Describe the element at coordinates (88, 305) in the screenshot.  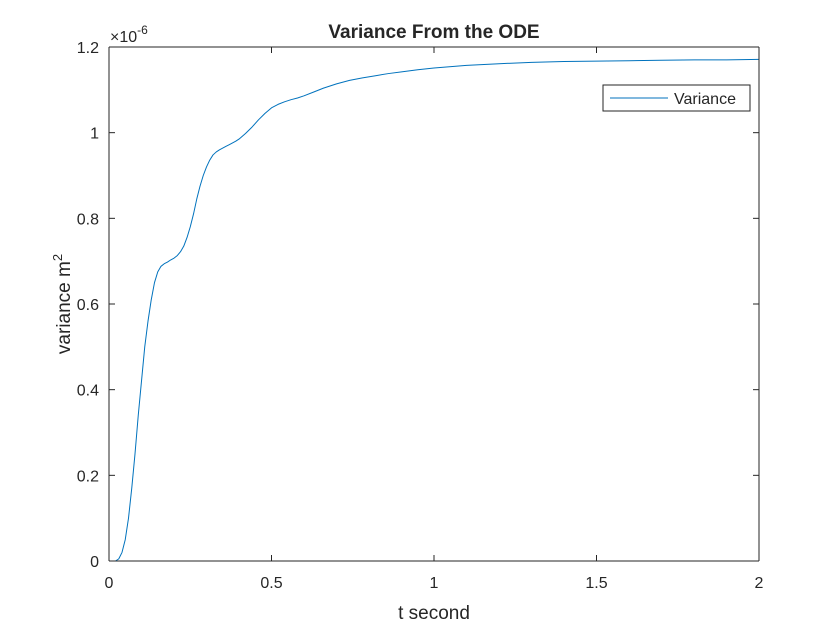
I see `y-tick-label: 0.6` at that location.